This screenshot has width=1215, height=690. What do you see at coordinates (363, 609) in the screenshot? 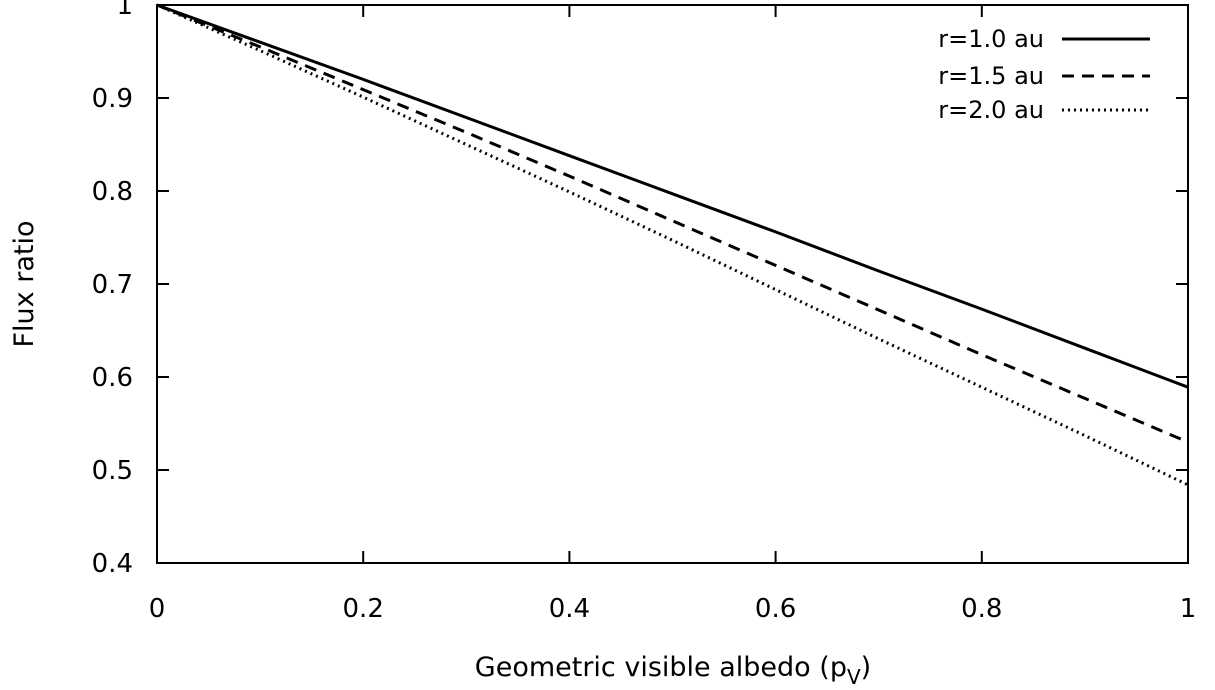
I see `x-tick-label: 0.2` at bounding box center [363, 609].